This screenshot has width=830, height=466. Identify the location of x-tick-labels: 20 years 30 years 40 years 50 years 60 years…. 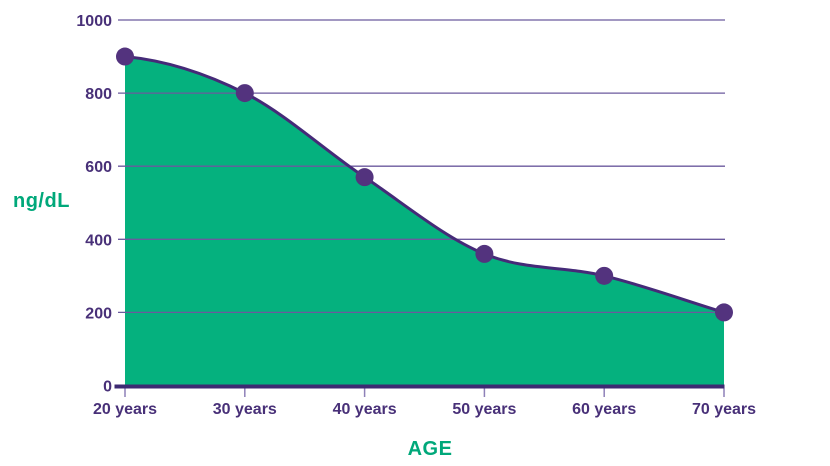
(424, 409).